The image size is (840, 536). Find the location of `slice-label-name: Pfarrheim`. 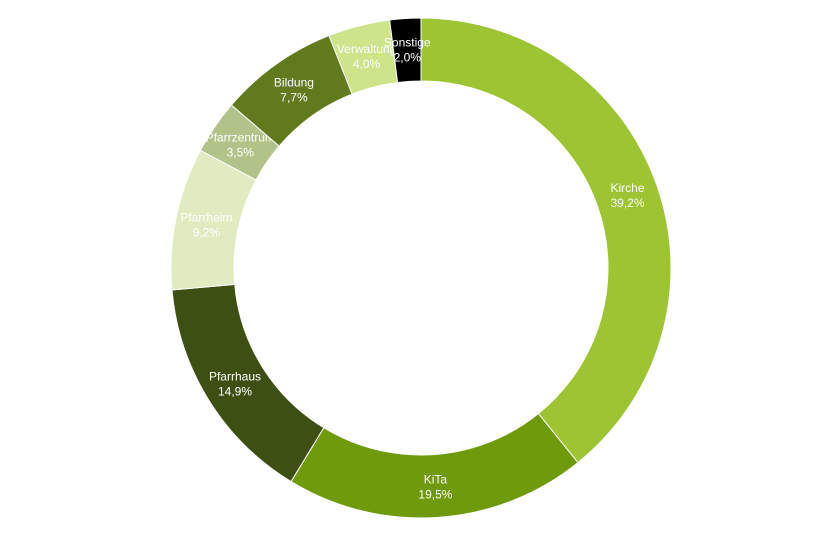

slice-label-name: Pfarrheim is located at coordinates (206, 217).